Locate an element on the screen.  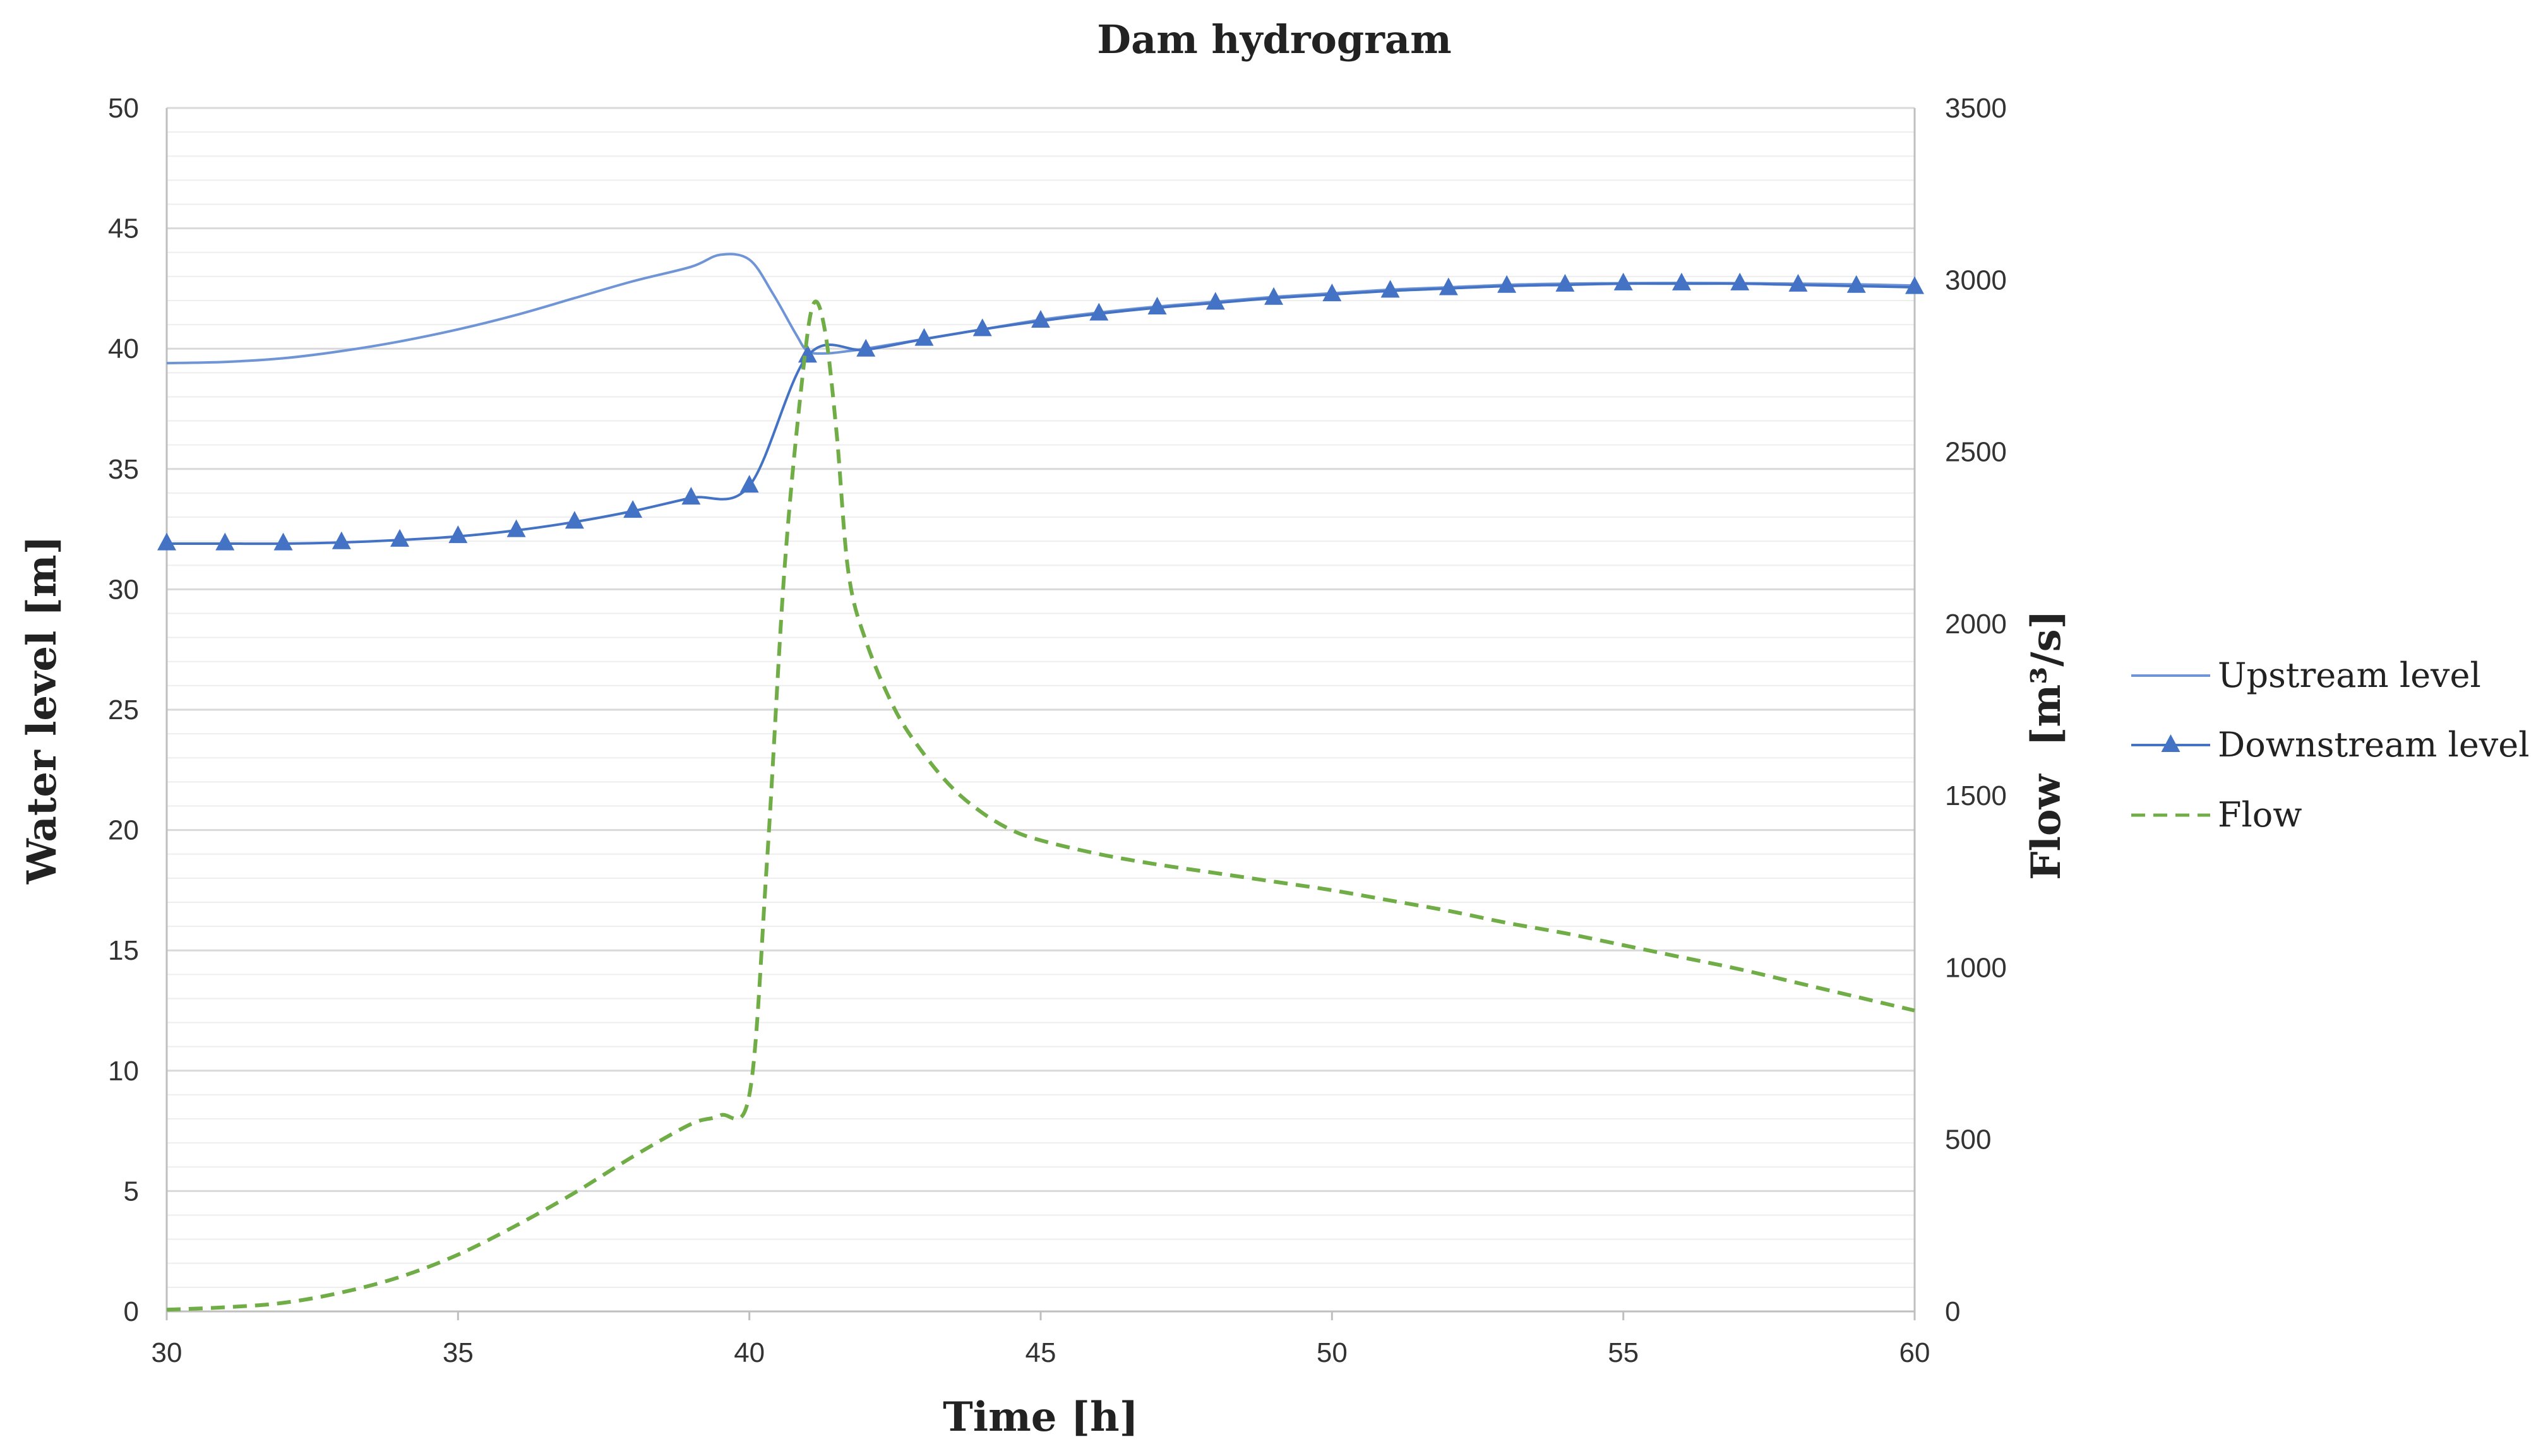
chart-title: Dam hydrogram is located at coordinates (1274, 39).